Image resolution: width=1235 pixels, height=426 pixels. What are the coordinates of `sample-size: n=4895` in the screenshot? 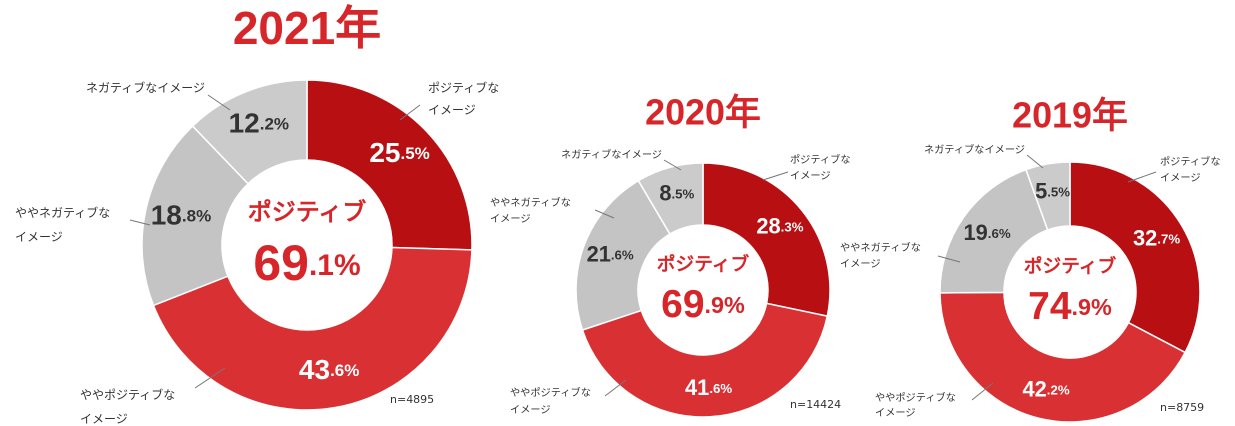 It's located at (412, 399).